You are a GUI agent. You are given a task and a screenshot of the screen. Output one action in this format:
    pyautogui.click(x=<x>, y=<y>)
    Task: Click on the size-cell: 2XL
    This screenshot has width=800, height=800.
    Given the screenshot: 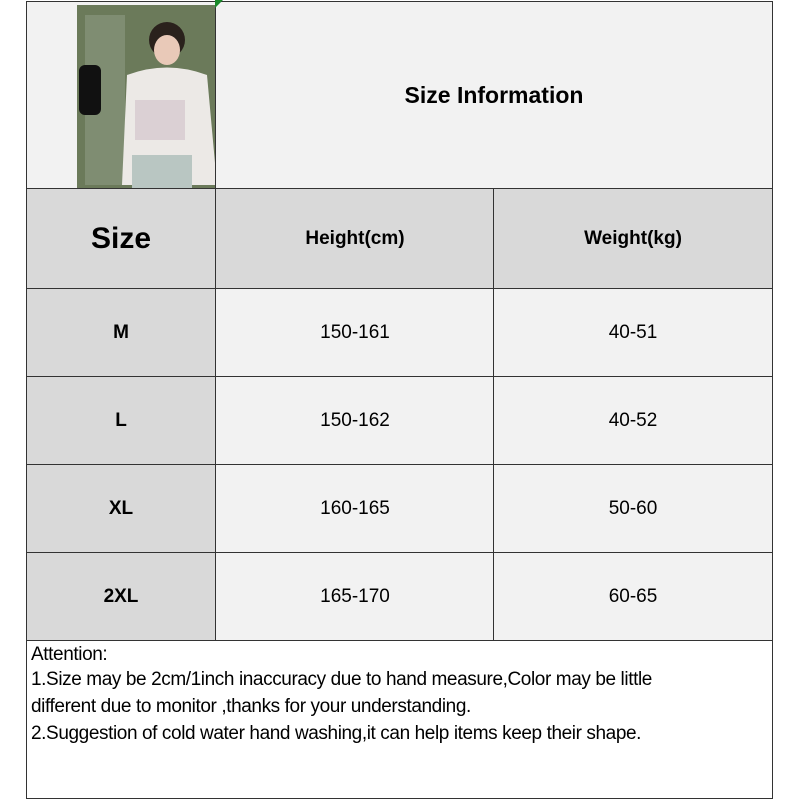 What is the action you would take?
    pyautogui.click(x=121, y=596)
    